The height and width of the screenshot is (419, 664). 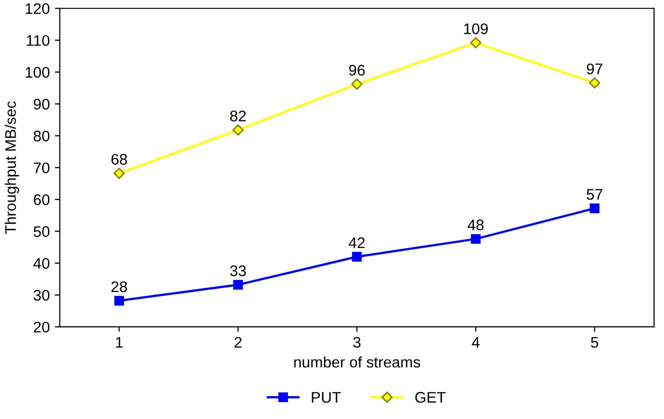 I want to click on data-label: 68, so click(x=119, y=159).